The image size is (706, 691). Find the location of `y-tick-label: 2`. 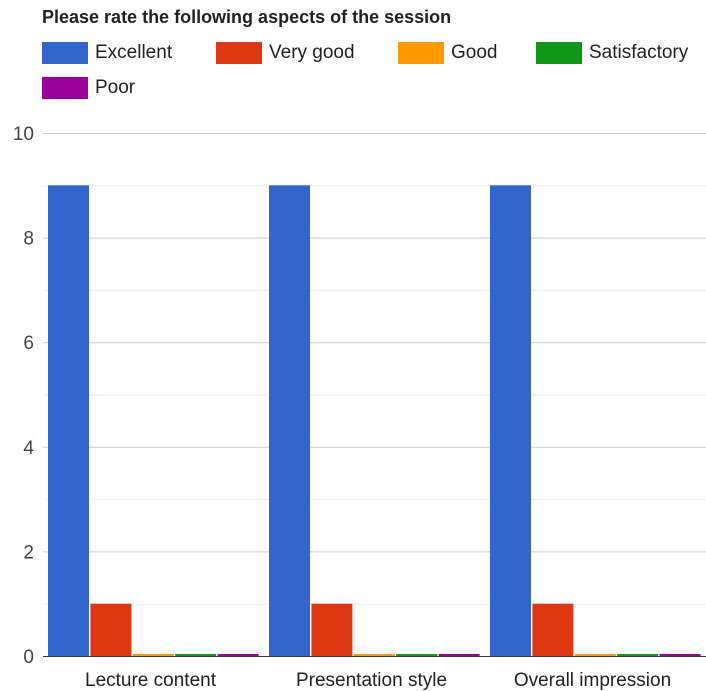

y-tick-label: 2 is located at coordinates (28, 552).